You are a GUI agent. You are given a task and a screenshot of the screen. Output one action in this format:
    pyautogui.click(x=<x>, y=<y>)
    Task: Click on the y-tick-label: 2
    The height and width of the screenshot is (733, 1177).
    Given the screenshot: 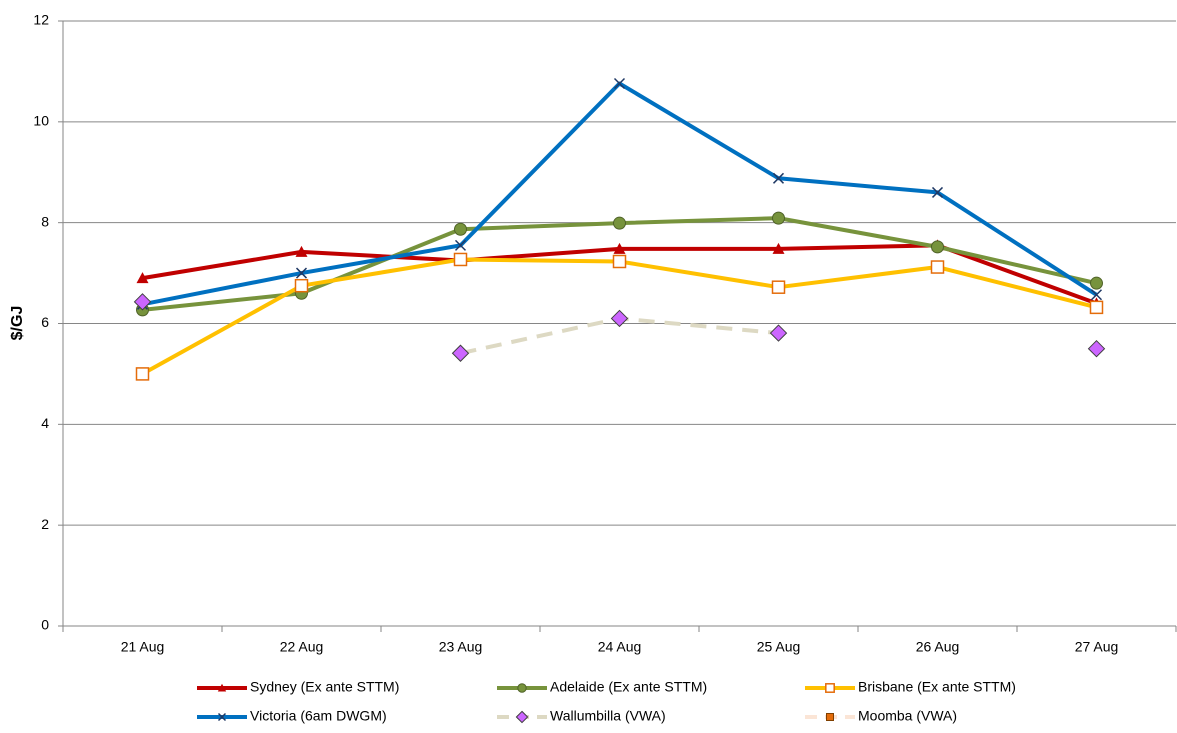 What is the action you would take?
    pyautogui.click(x=45, y=524)
    